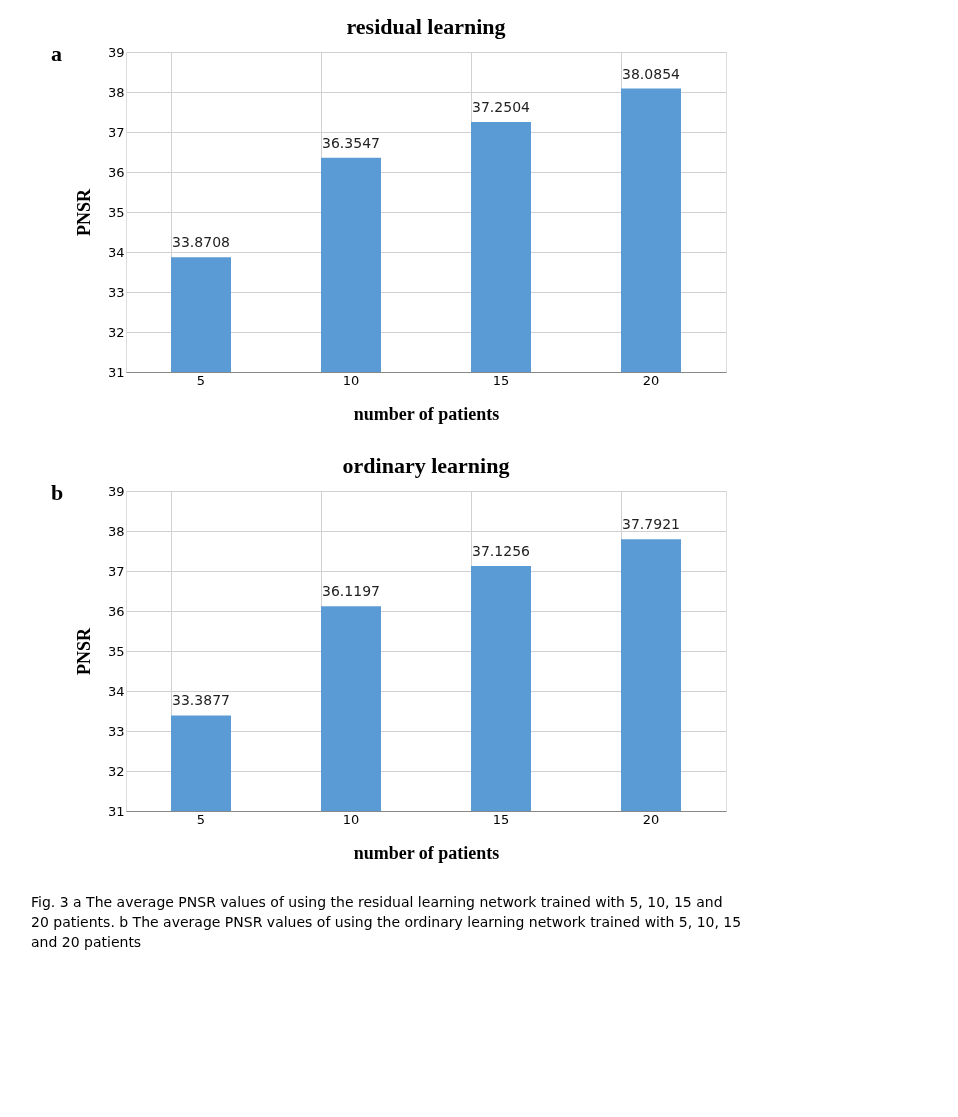 The height and width of the screenshot is (1117, 958). What do you see at coordinates (351, 142) in the screenshot?
I see `data-label: 36.3547` at bounding box center [351, 142].